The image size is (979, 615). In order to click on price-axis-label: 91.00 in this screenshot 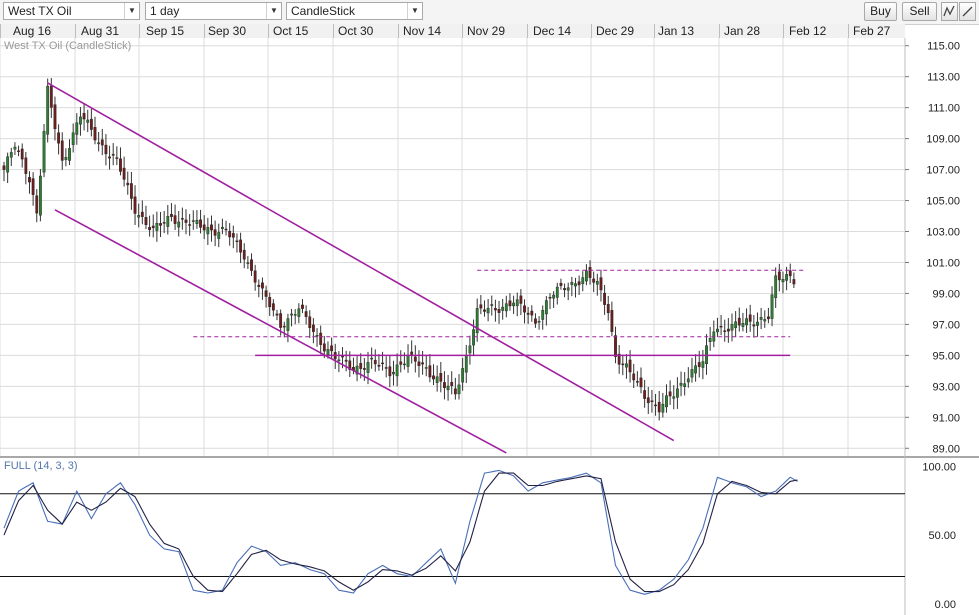, I will do `click(946, 418)`.